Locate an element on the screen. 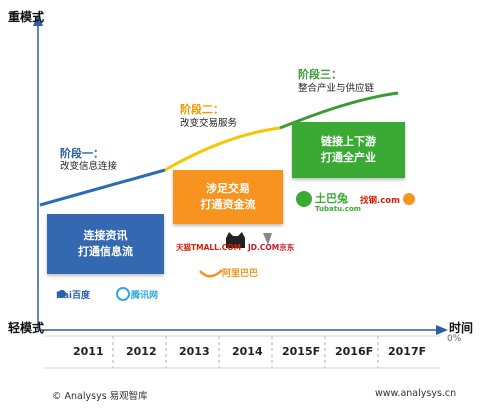  logo-jd: JD.COM京东 is located at coordinates (271, 247).